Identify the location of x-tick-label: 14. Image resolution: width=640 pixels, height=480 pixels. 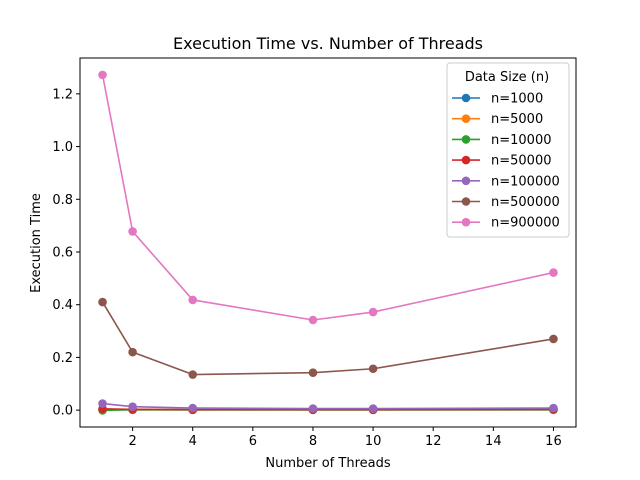
(493, 441).